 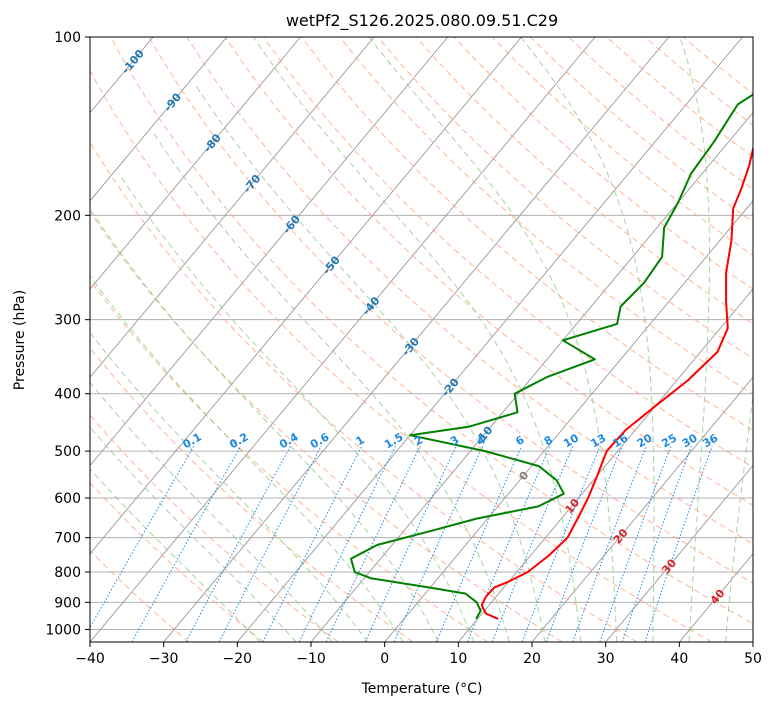 What do you see at coordinates (311, 659) in the screenshot?
I see `x-tick-label: −10` at bounding box center [311, 659].